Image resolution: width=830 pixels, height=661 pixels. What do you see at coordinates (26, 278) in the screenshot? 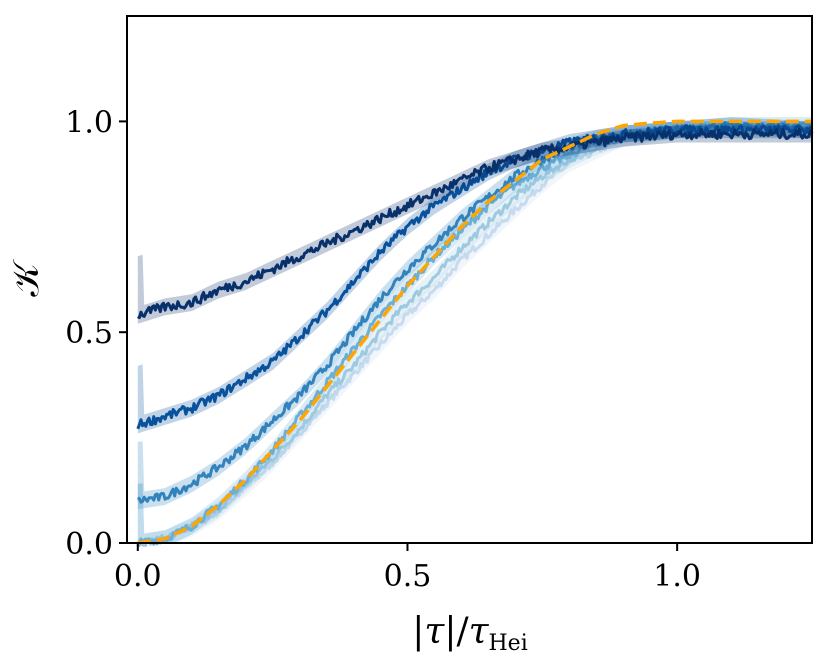
I see `y-axis-label: 𝒦` at bounding box center [26, 278].